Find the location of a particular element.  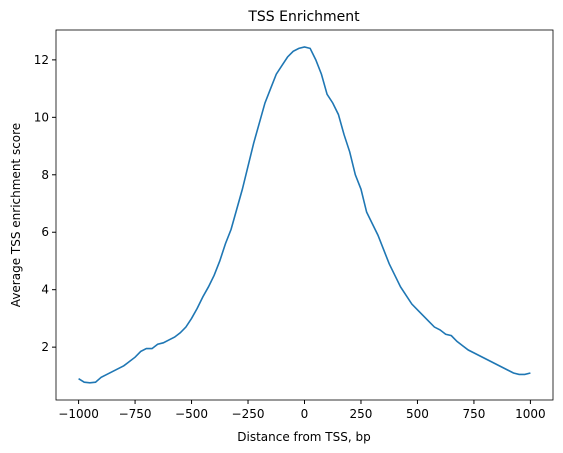

x-tick-label: −1000 is located at coordinates (78, 414).